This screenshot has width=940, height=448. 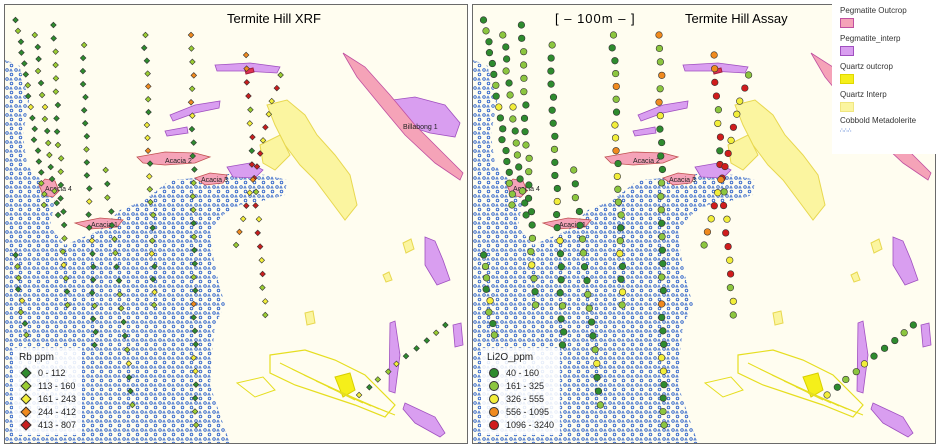 What do you see at coordinates (873, 17) in the screenshot?
I see `geology-legend-item: Pegmatite Outcrop` at bounding box center [873, 17].